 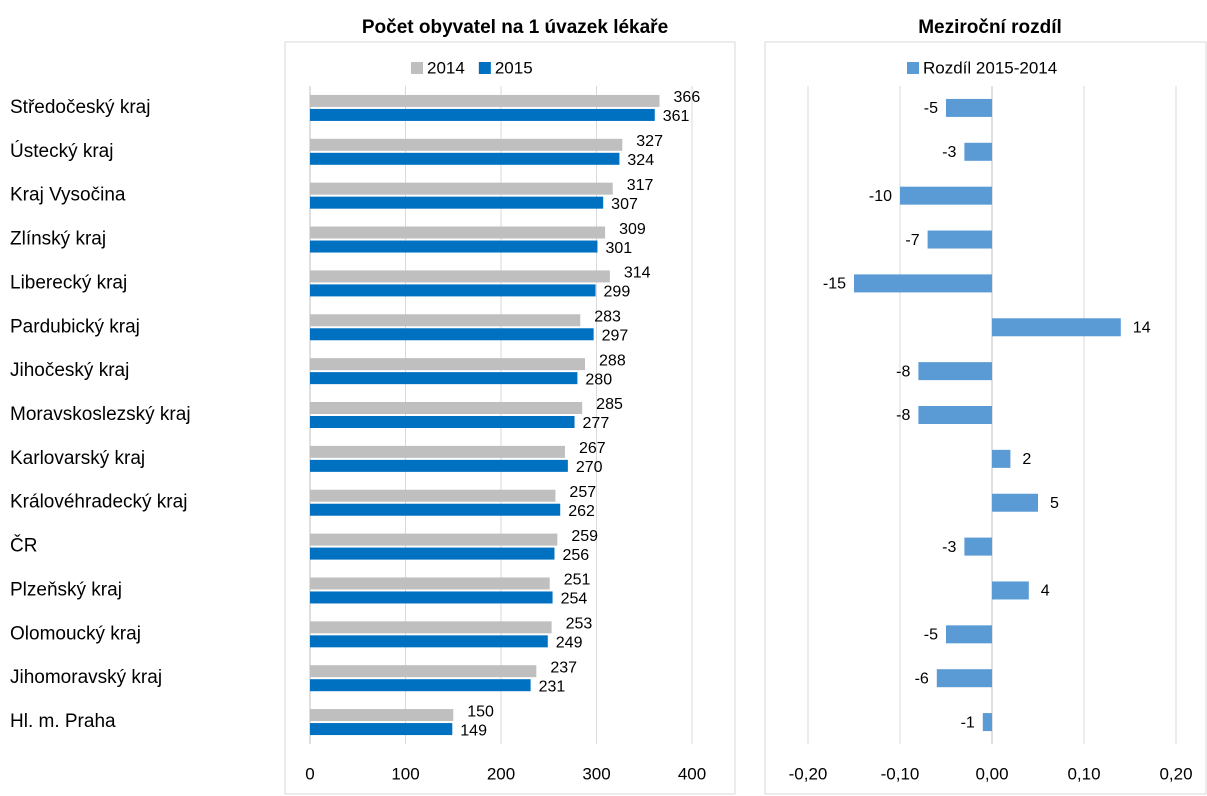 I want to click on x-tick-label: 0, so click(x=309, y=773).